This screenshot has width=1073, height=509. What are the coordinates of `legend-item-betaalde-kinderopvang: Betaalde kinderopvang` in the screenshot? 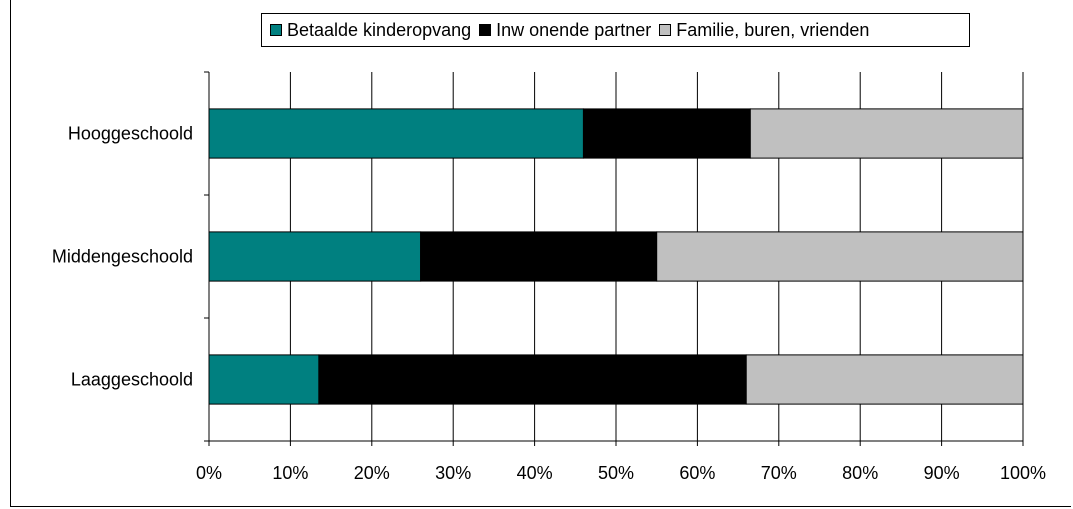 It's located at (370, 30).